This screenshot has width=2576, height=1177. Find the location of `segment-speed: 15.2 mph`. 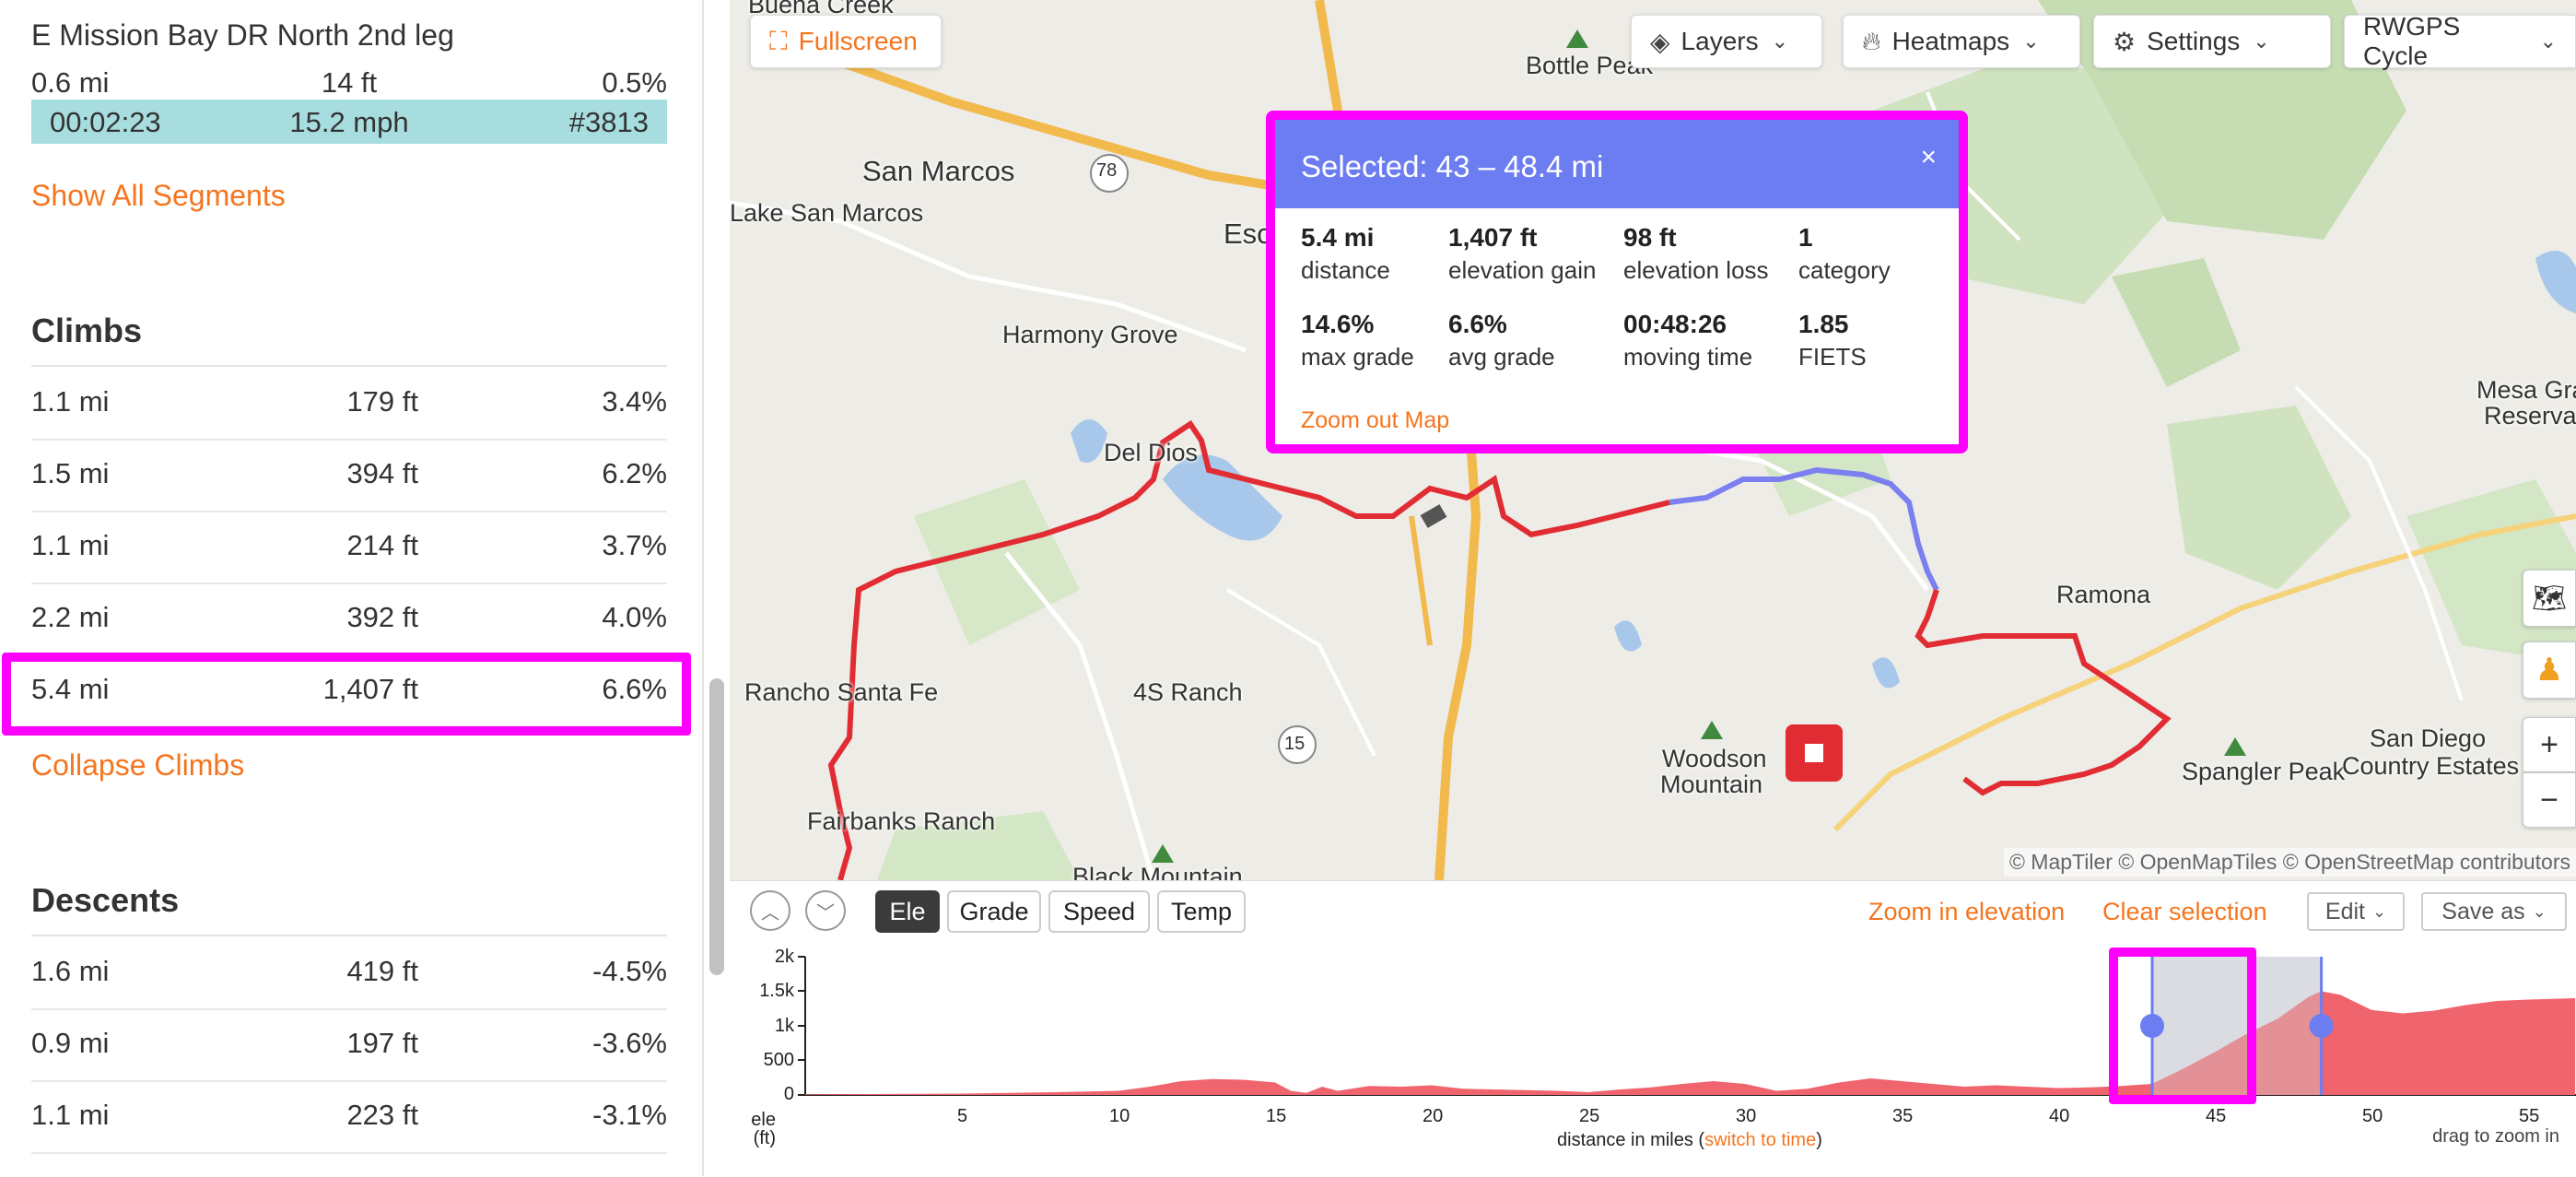

segment-speed: 15.2 mph is located at coordinates (349, 122).